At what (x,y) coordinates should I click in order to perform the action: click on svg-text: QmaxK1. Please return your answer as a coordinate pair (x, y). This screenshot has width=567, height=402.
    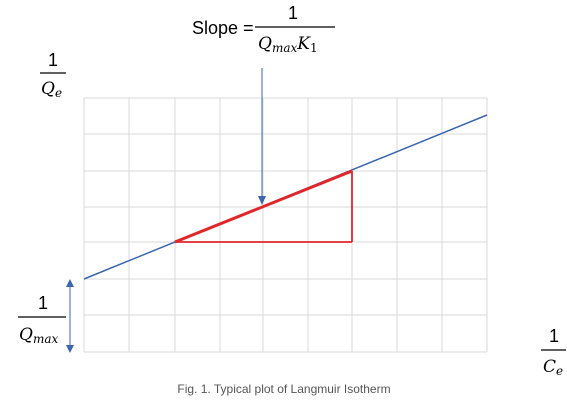
    Looking at the image, I should click on (288, 44).